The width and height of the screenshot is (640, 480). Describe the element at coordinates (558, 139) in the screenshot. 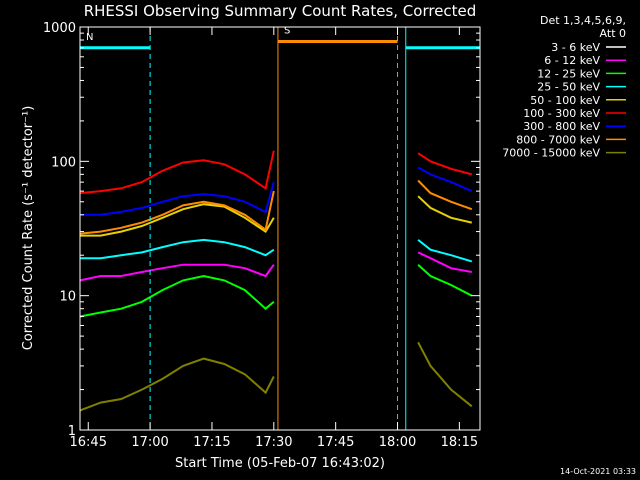

I see `legend-entry-label-8: 800 - 7000 keV` at that location.